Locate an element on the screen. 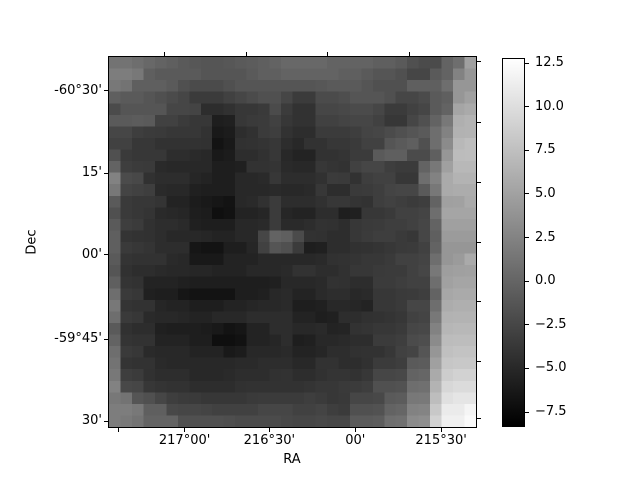 The image size is (640, 480). x-tick-label: 217°00' is located at coordinates (184, 440).